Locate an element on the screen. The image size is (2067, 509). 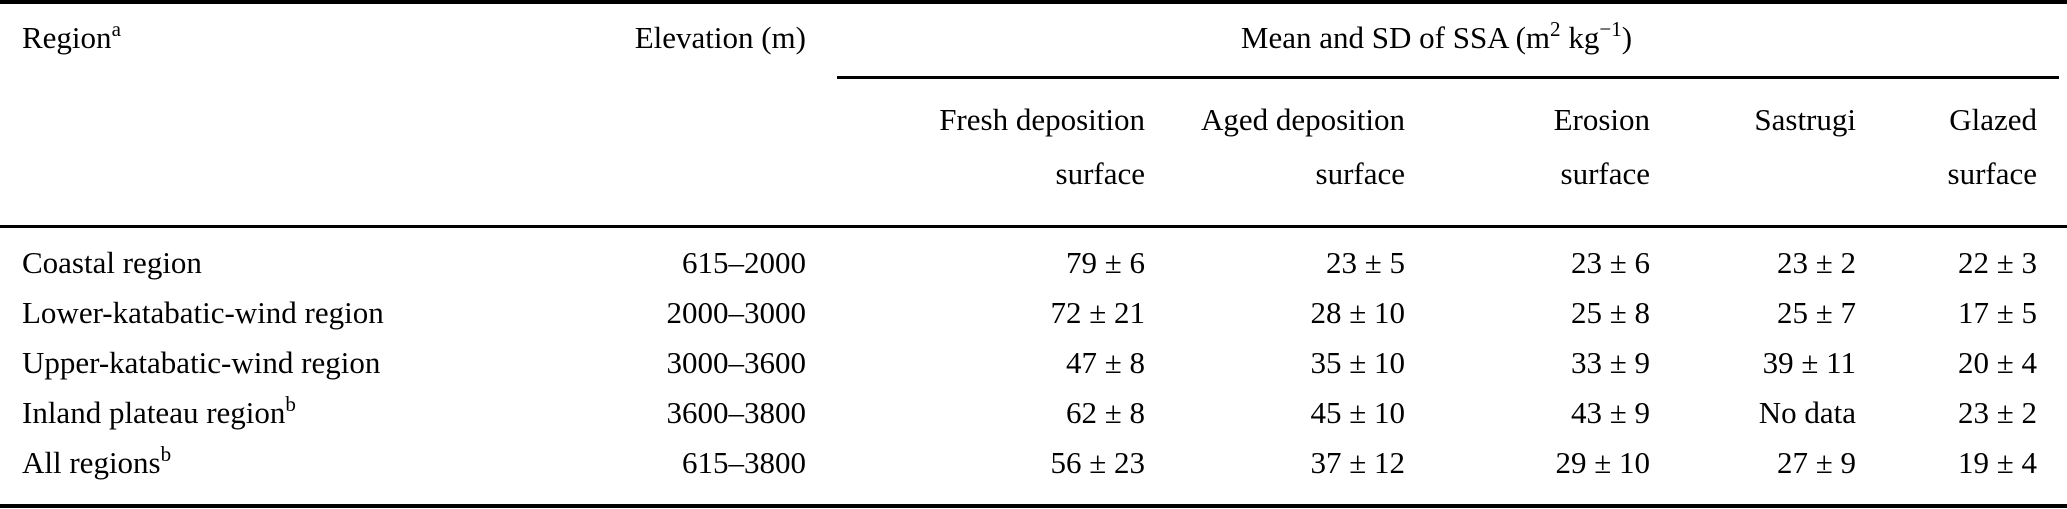
column-header-fresh-deposition: Fresh deposition surface is located at coordinates (976, 153).